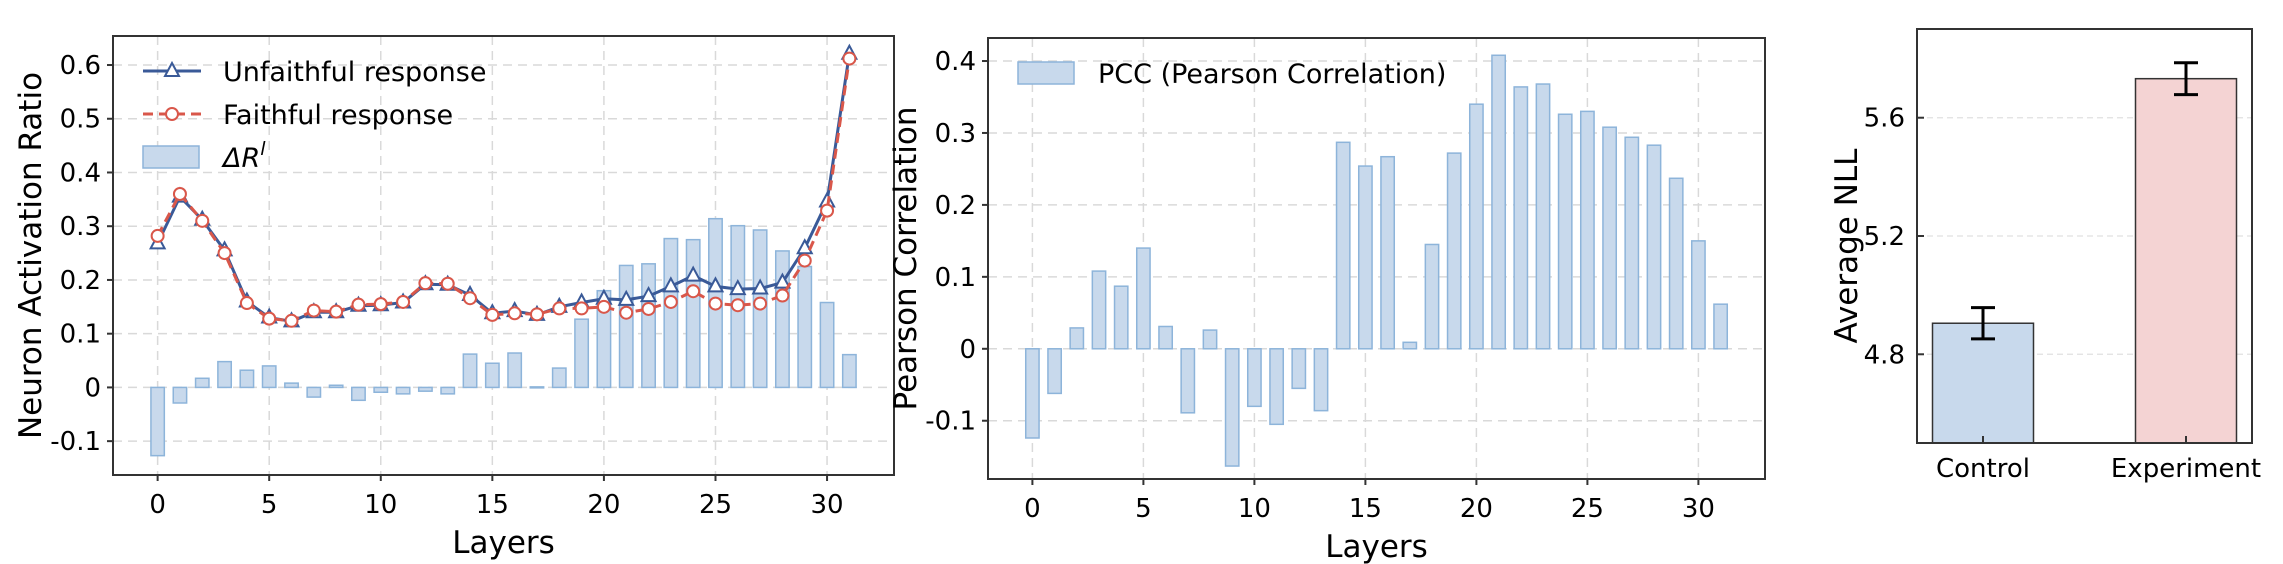 This screenshot has height=564, width=2283. Describe the element at coordinates (80, 66) in the screenshot. I see `y-tick-label: 0.6` at that location.